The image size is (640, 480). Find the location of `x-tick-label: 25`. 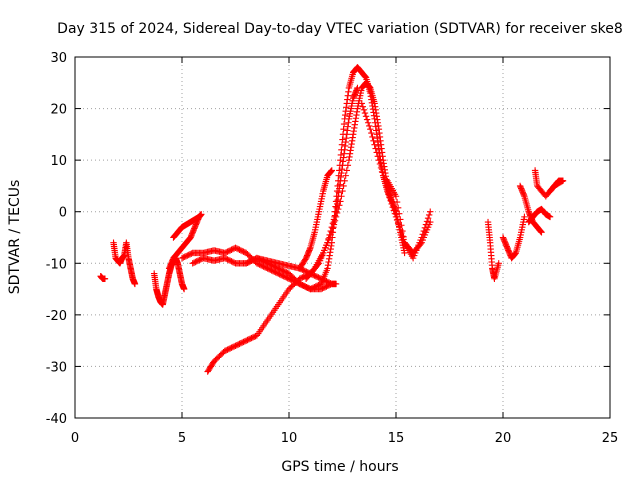

x-tick-label: 25 is located at coordinates (610, 438).